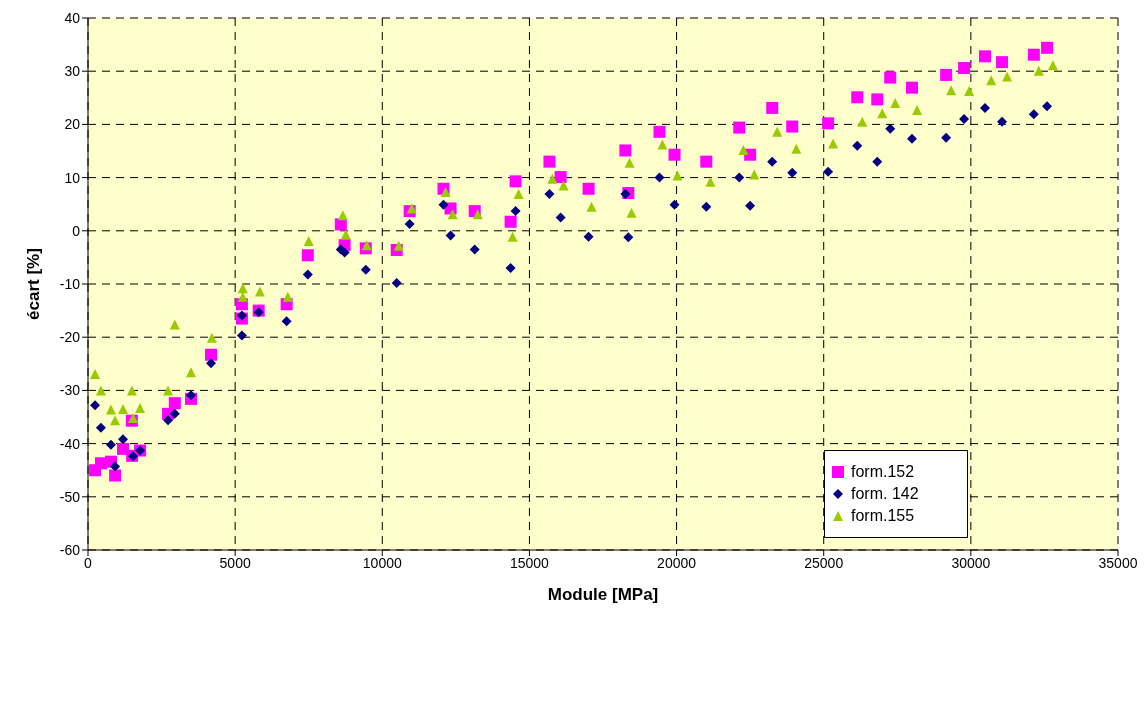  What do you see at coordinates (88, 562) in the screenshot?
I see `x-tick-label: 0` at bounding box center [88, 562].